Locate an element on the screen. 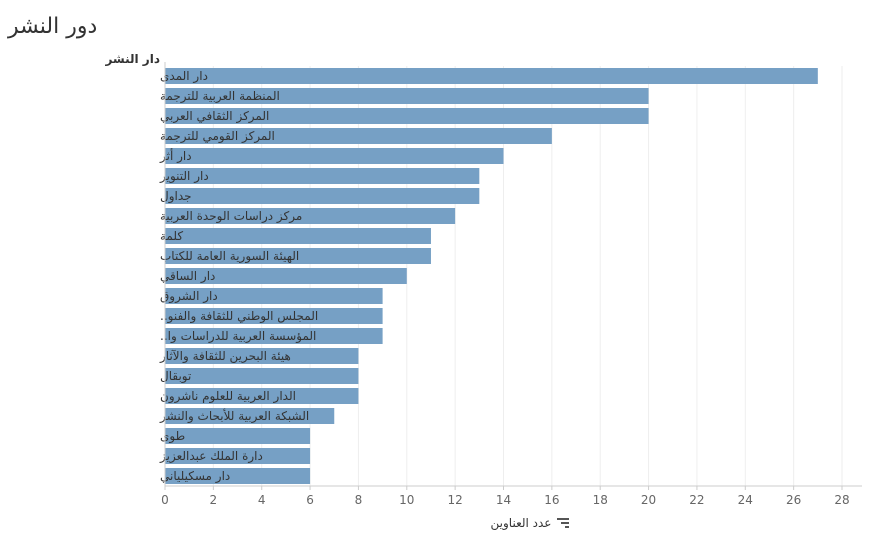  category-label: المنظمة العربية للترجمة is located at coordinates (220, 96).